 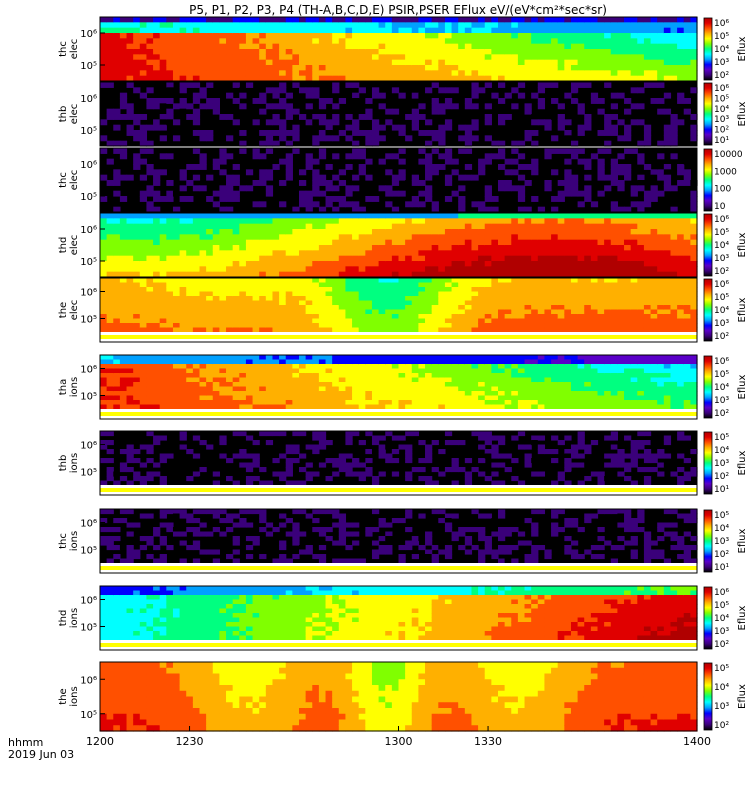 What do you see at coordinates (63, 49) in the screenshot?
I see `panel-probe-label: thc` at bounding box center [63, 49].